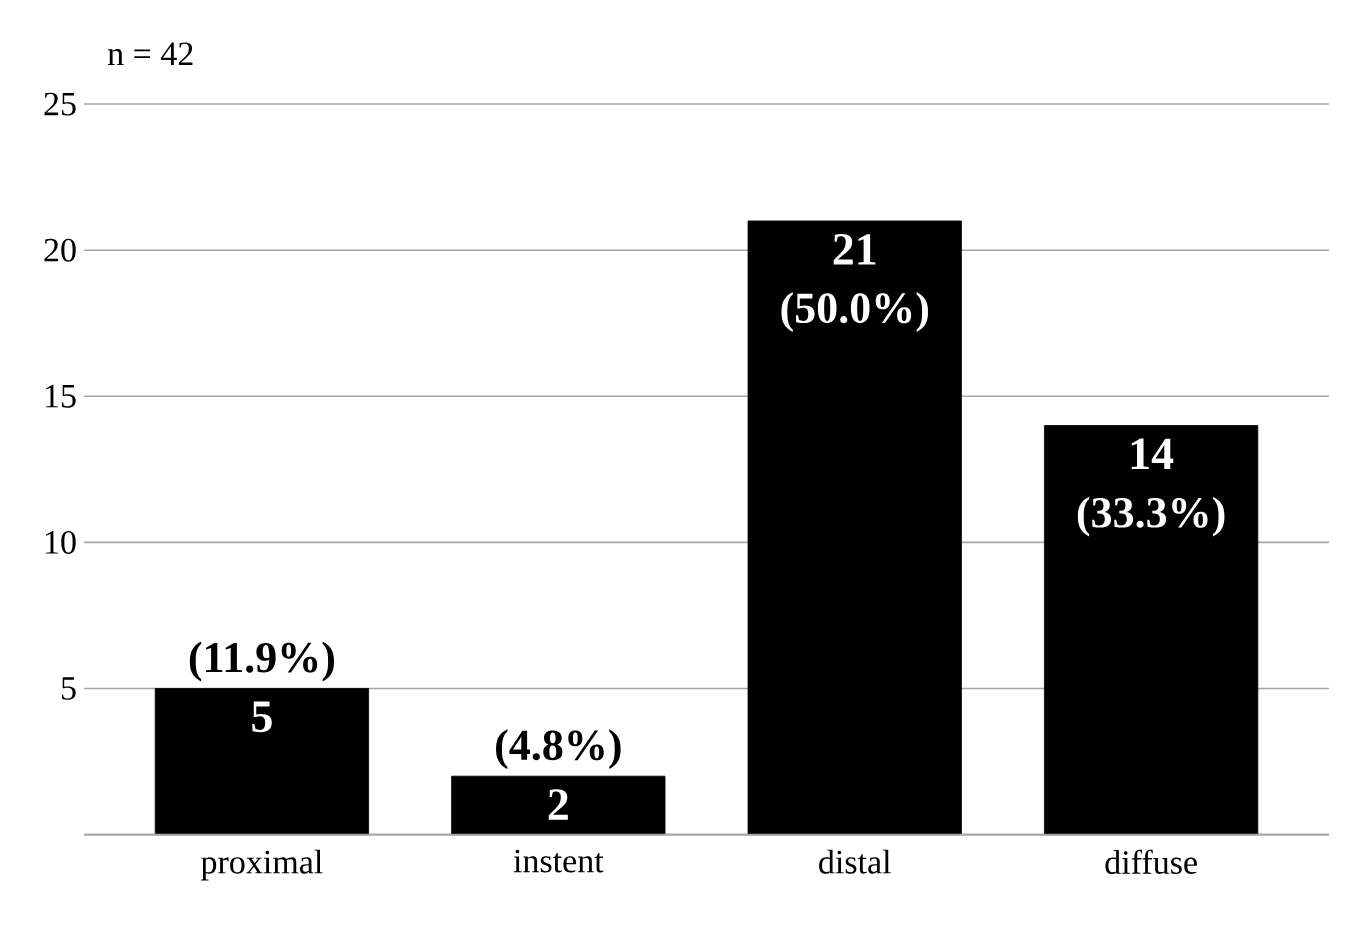  What do you see at coordinates (60, 543) in the screenshot?
I see `y-tick-label: 10` at bounding box center [60, 543].